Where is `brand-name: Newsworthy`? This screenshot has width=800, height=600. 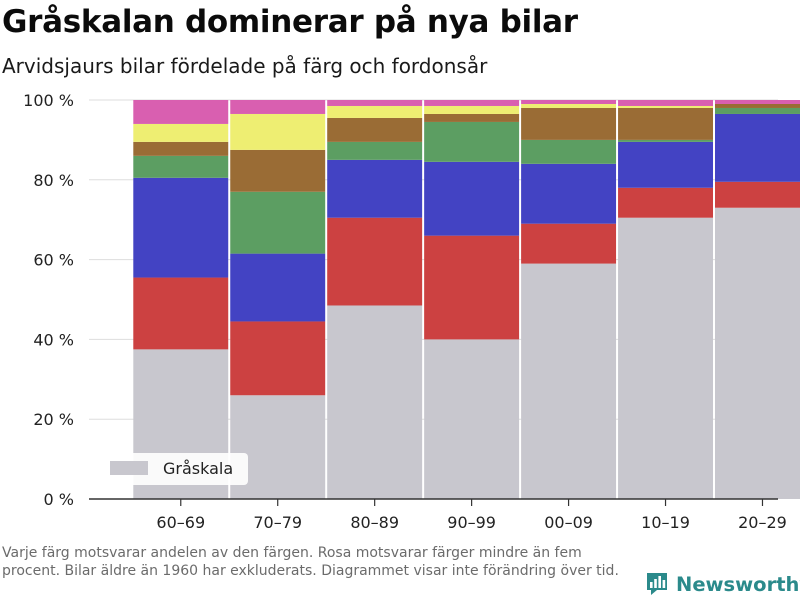 brand-name: Newsworthy is located at coordinates (738, 584).